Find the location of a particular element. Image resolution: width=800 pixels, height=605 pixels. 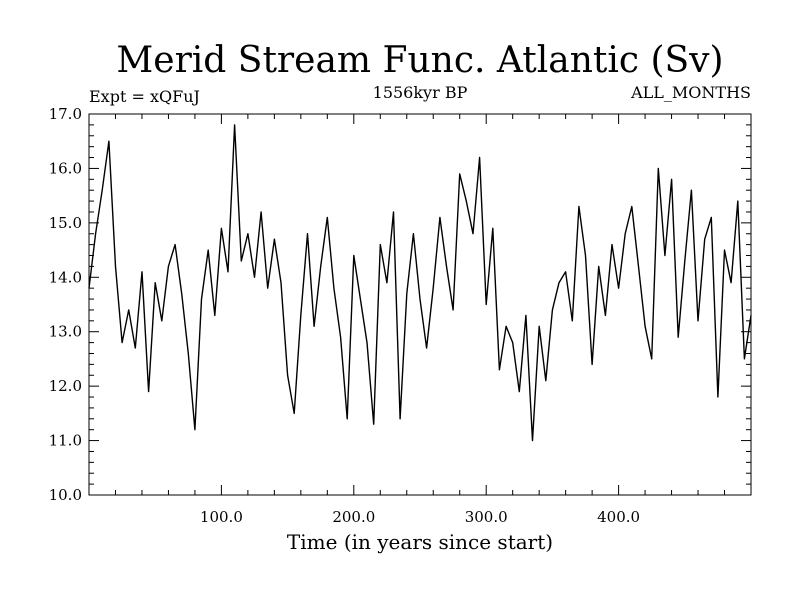

x-axis-label: Time (in years since start) is located at coordinates (420, 542).